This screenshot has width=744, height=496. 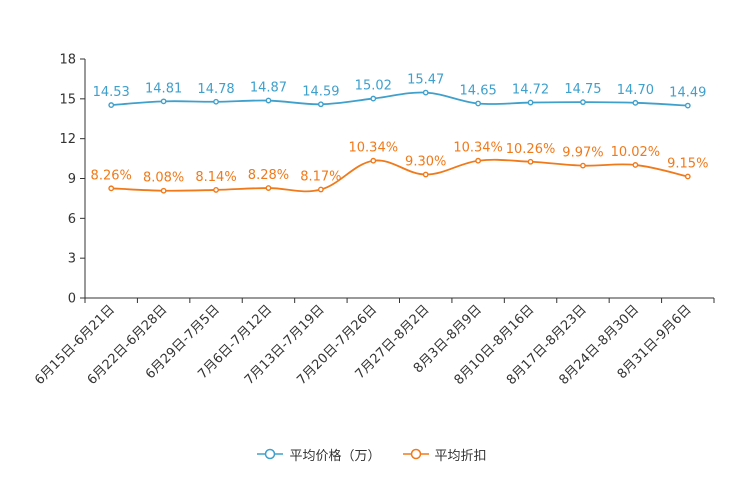 I want to click on data-label-price: 14.70, so click(x=635, y=90).